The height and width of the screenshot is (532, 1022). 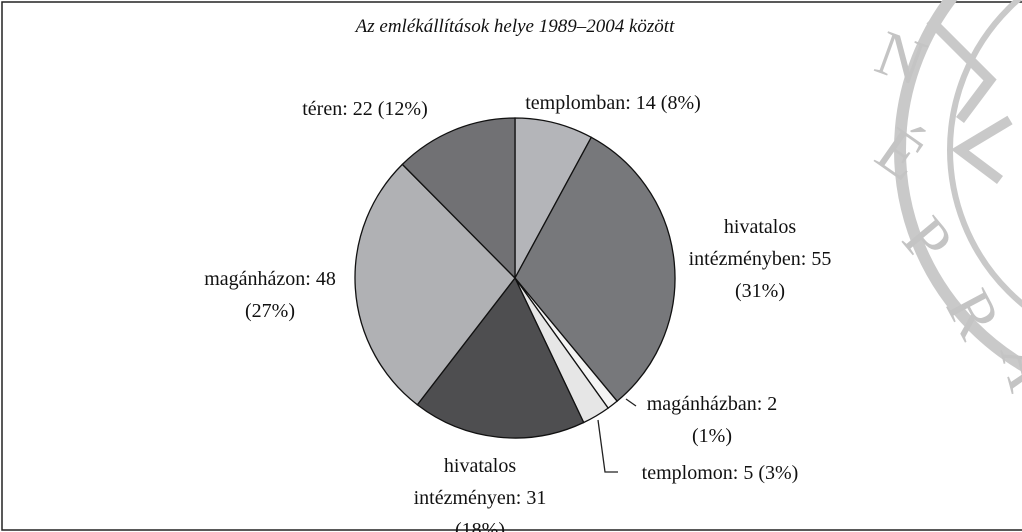 I want to click on slice-category: templomban:, so click(x=578, y=103).